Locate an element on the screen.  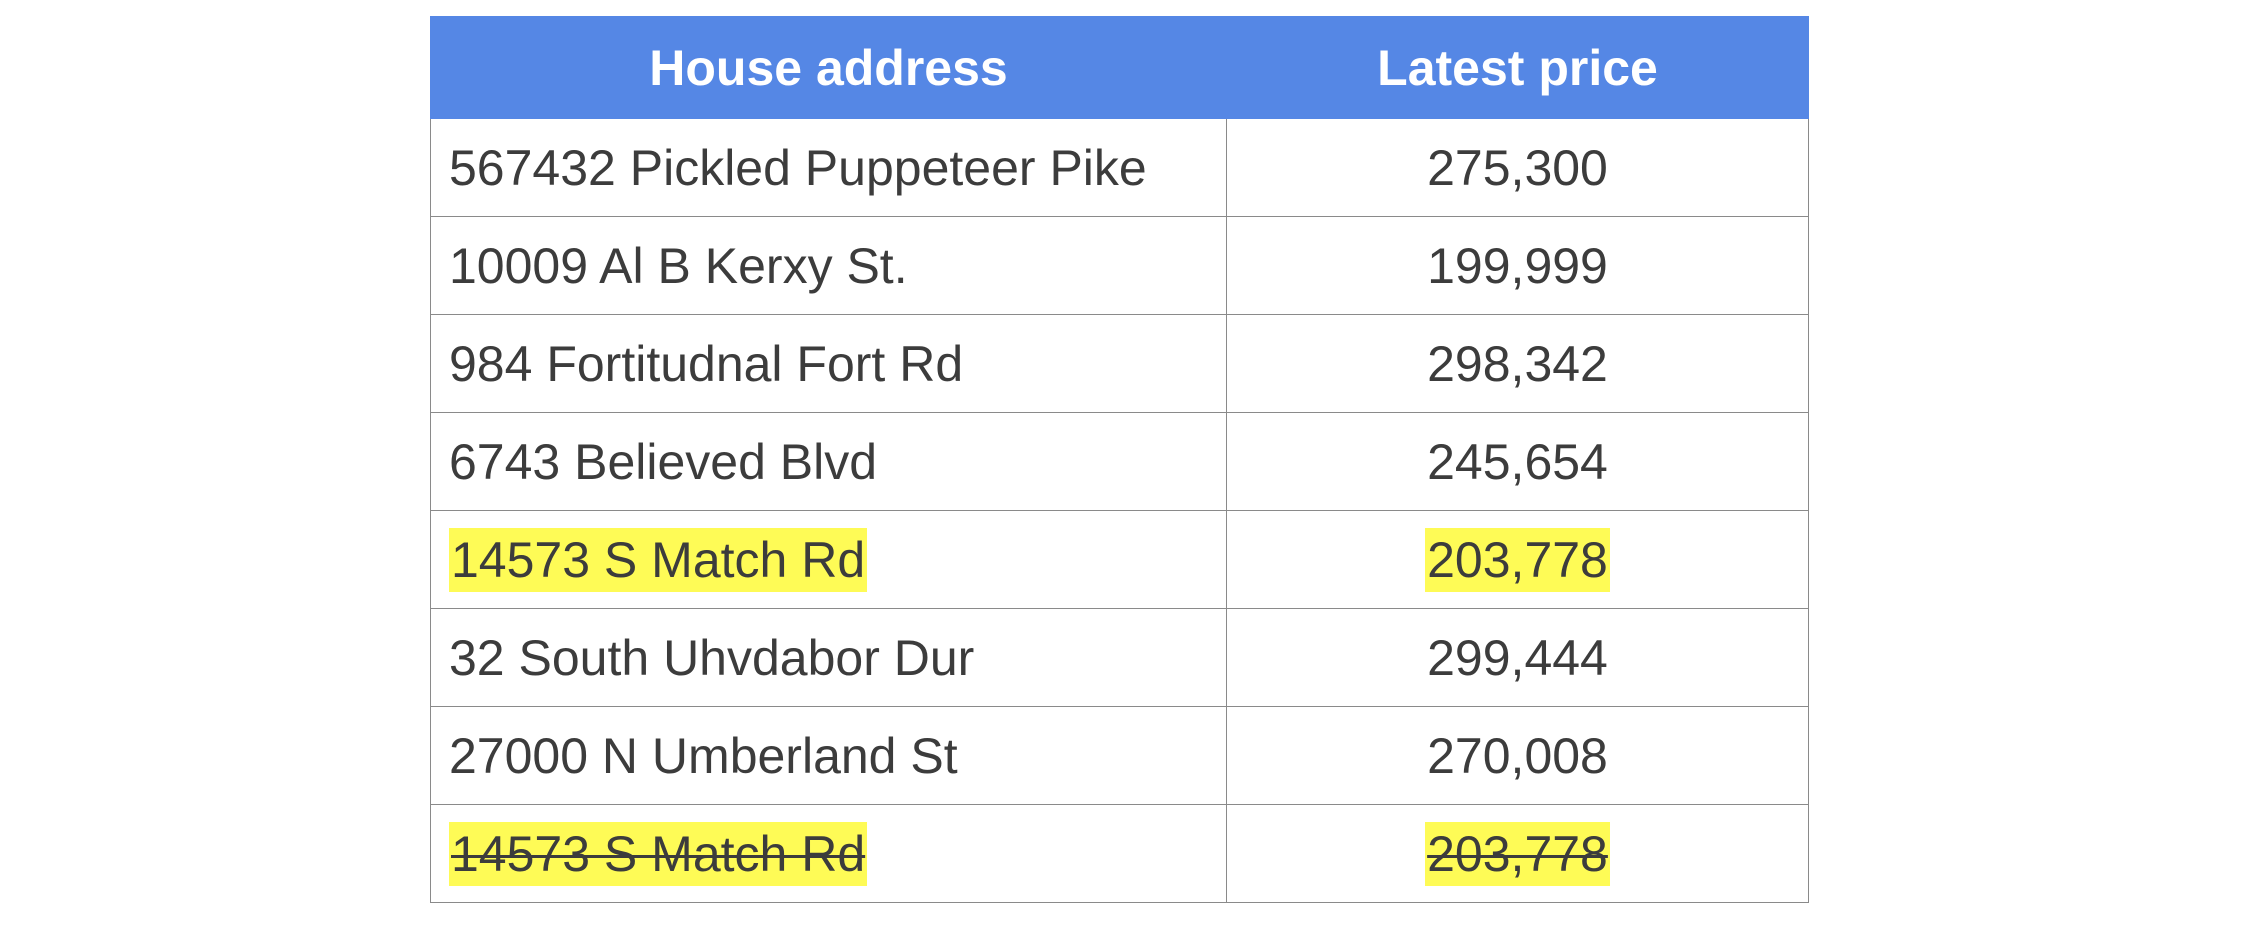
address-cell: 567432 Pickled Puppeteer Pike is located at coordinates (828, 167).